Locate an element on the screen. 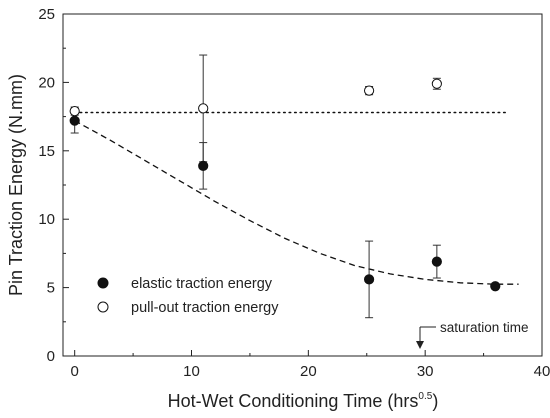 Image resolution: width=550 pixels, height=418 pixels. y-tick-label: 0 is located at coordinates (51, 356).